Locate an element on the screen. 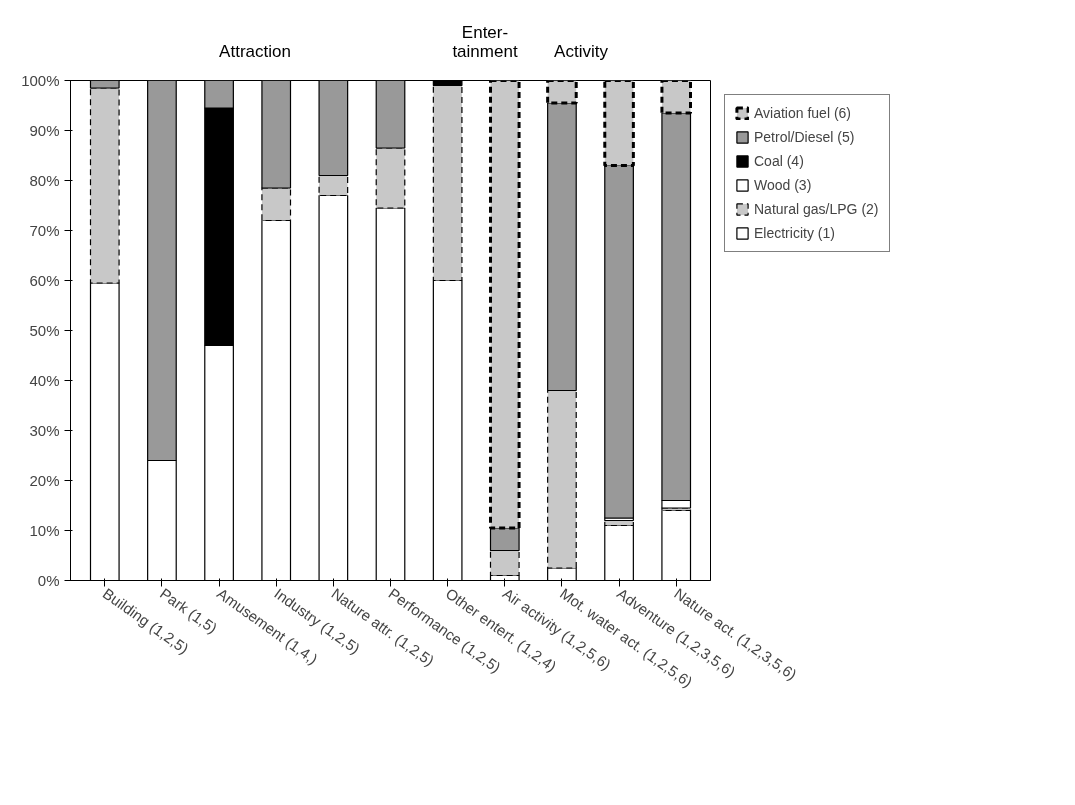 Image resolution: width=1075 pixels, height=805 pixels. legend-label: Electricity (1) is located at coordinates (794, 233).